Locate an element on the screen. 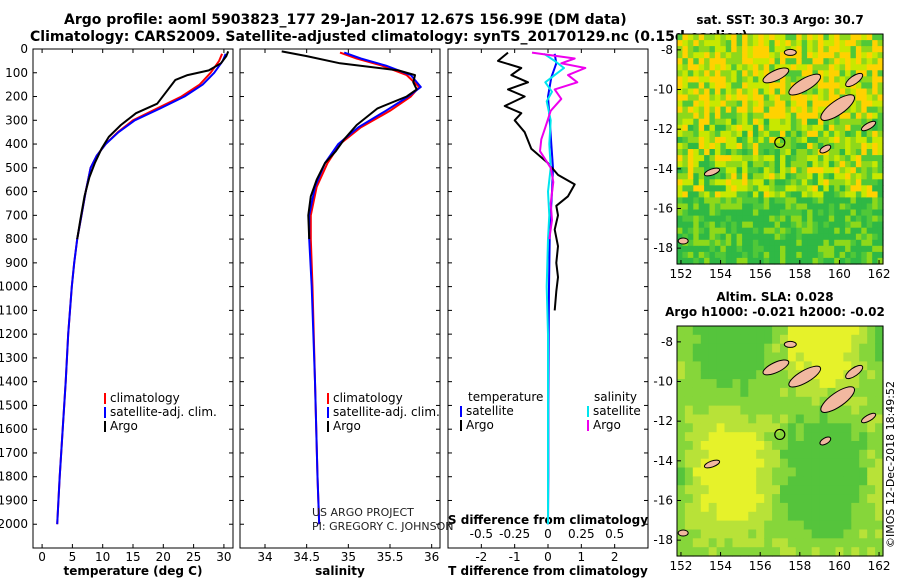 The image size is (900, 580). x-tick-label: 35 is located at coordinates (348, 557).